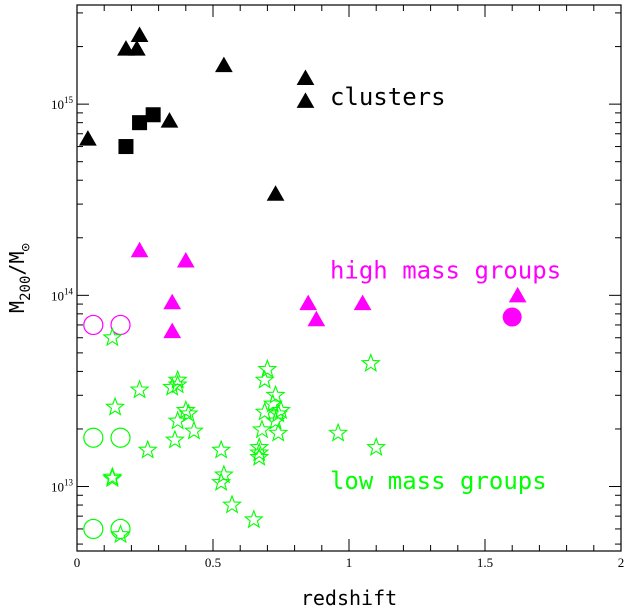 The image size is (625, 612). Describe the element at coordinates (621, 562) in the screenshot. I see `x-tick-label: 2` at that location.